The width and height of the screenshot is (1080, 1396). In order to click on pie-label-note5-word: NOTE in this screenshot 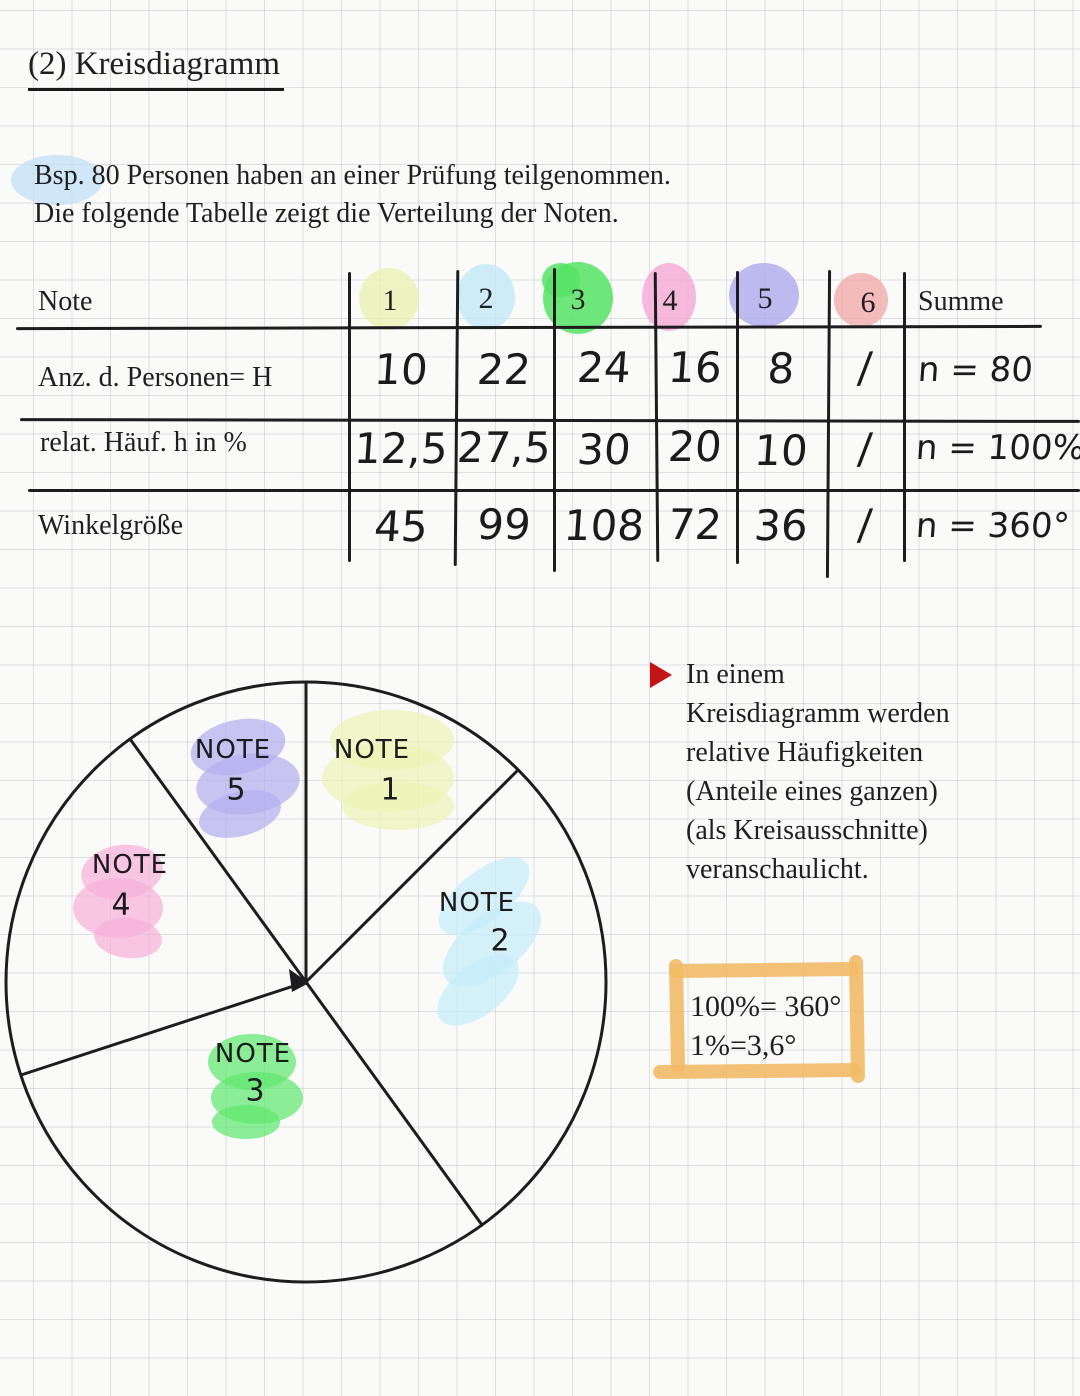, I will do `click(233, 750)`.